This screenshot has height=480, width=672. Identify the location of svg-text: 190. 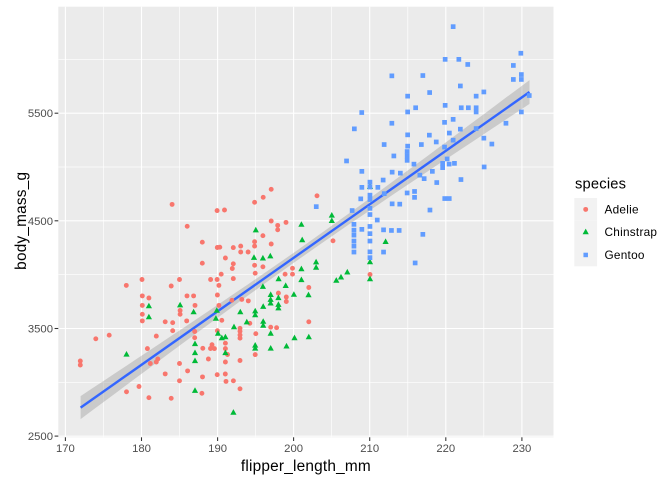
(217, 449).